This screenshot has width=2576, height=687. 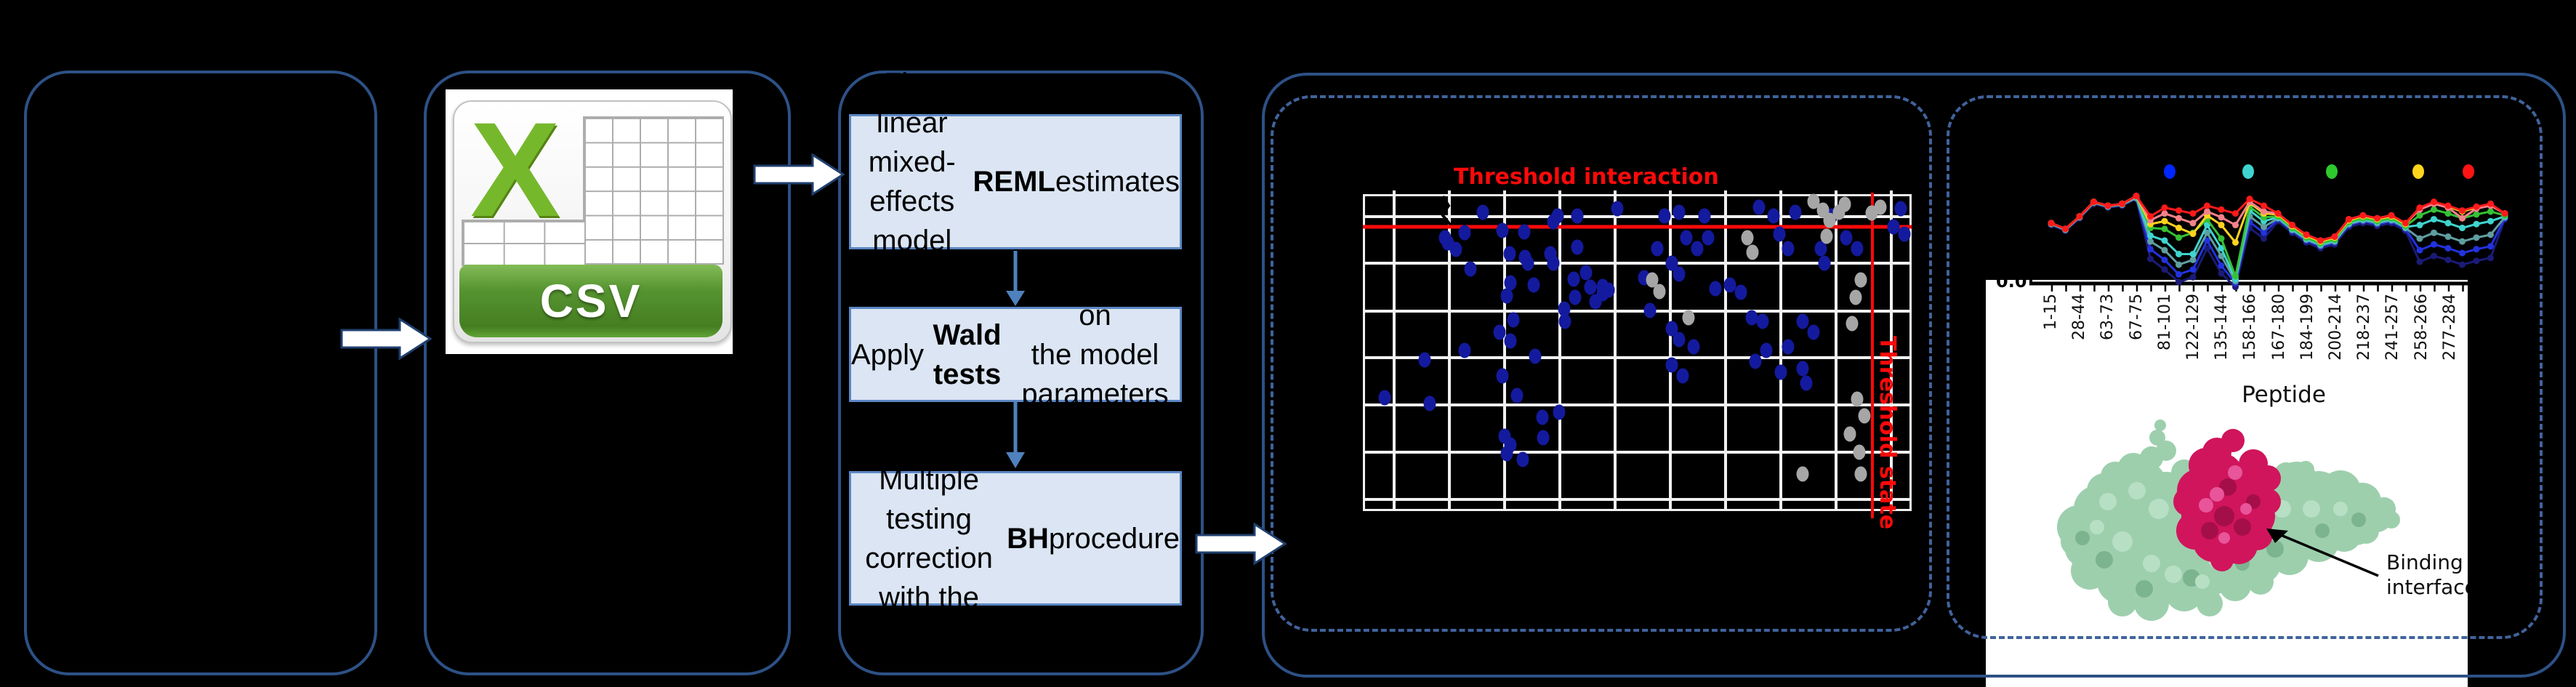 What do you see at coordinates (1015, 355) in the screenshot?
I see `flow-step-wald: Apply Wald tests on the model parameters` at bounding box center [1015, 355].